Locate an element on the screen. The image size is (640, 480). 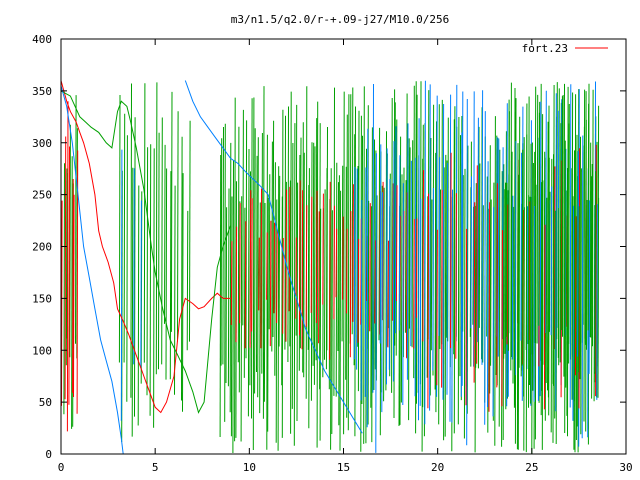
y-tick-label: 200 is located at coordinates (42, 247).